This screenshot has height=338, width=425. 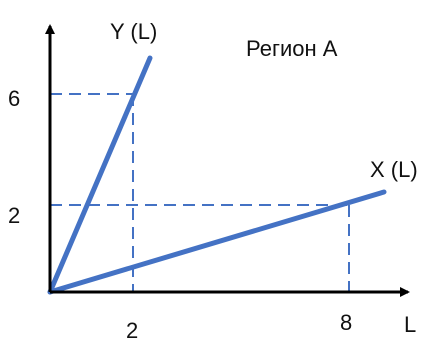 I want to click on y-tick-label-2: 2, so click(x=14, y=215).